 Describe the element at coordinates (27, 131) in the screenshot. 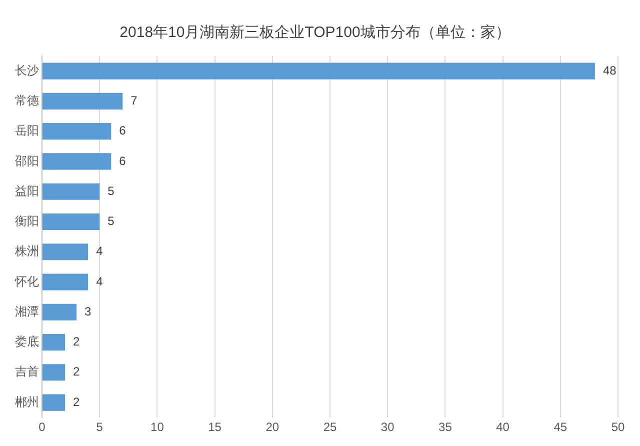

I see `y-tick-label: 岳阳` at that location.